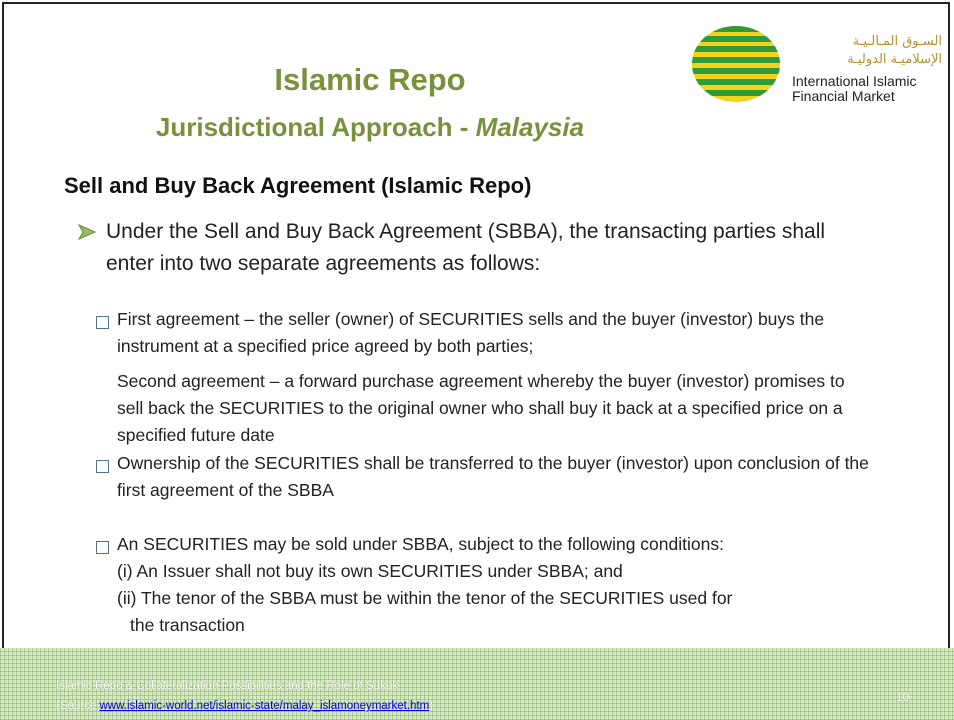 The height and width of the screenshot is (720, 954). What do you see at coordinates (843, 96) in the screenshot?
I see `logo-english: Financial Market` at bounding box center [843, 96].